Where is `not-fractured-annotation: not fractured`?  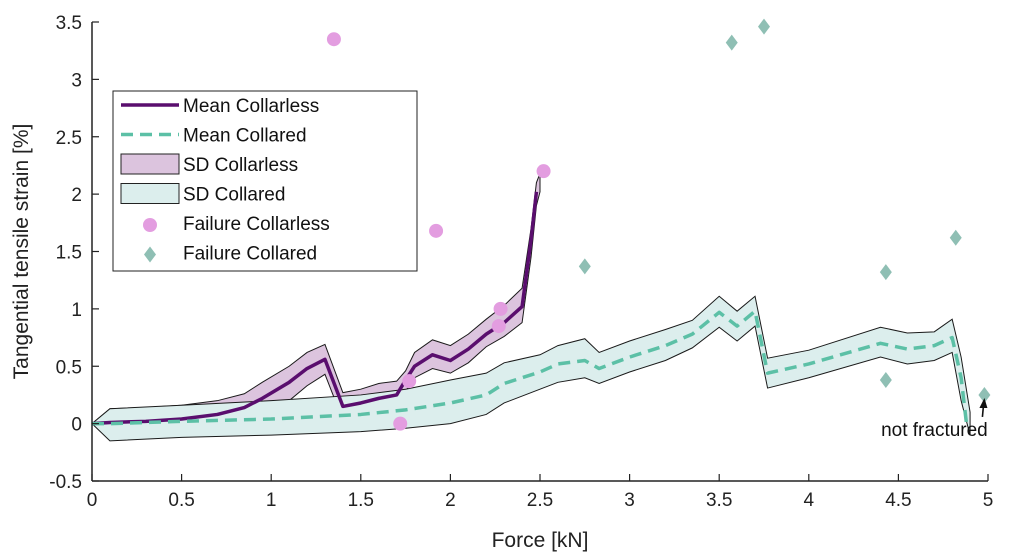 not-fractured-annotation: not fractured is located at coordinates (934, 419).